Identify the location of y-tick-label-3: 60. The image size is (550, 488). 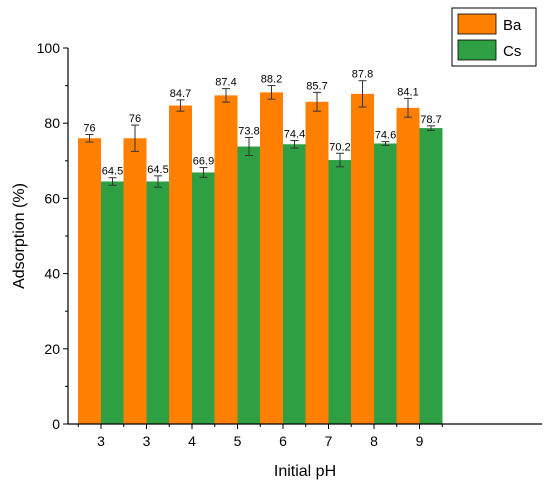
(52, 198).